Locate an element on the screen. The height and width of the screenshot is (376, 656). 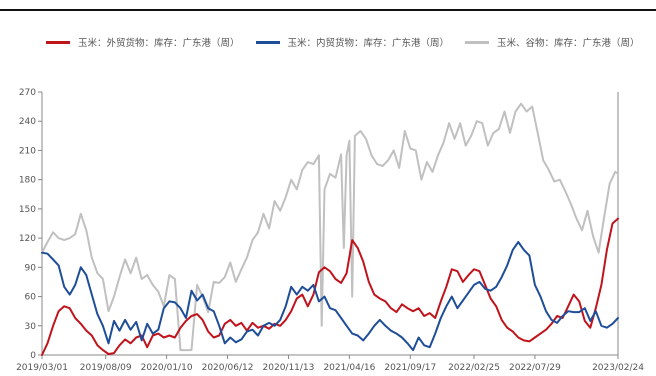
x-tick-label: 2020/11/13 is located at coordinates (289, 368).